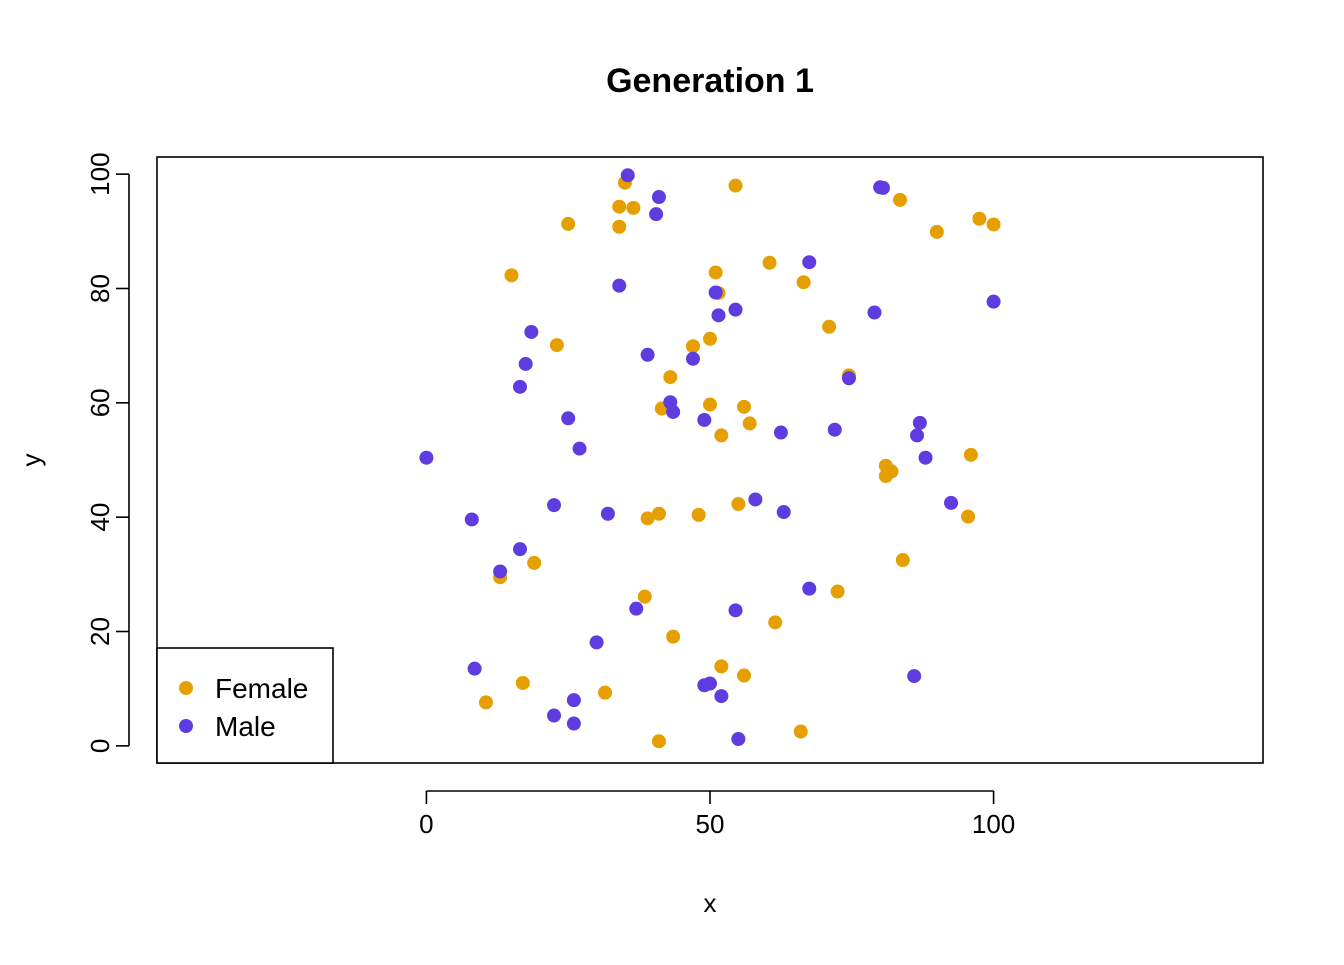 This screenshot has height=965, width=1344. Describe the element at coordinates (245, 726) in the screenshot. I see `legend-label-male: Male` at that location.